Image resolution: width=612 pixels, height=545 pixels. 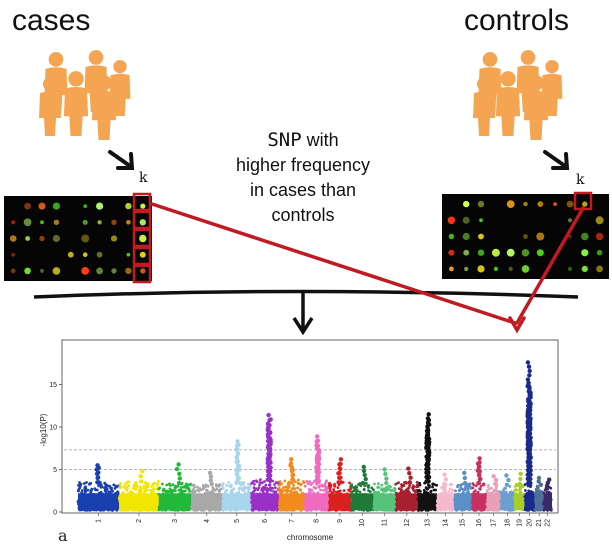 What do you see at coordinates (519, 523) in the screenshot?
I see `x-tick-label: 19` at bounding box center [519, 523].